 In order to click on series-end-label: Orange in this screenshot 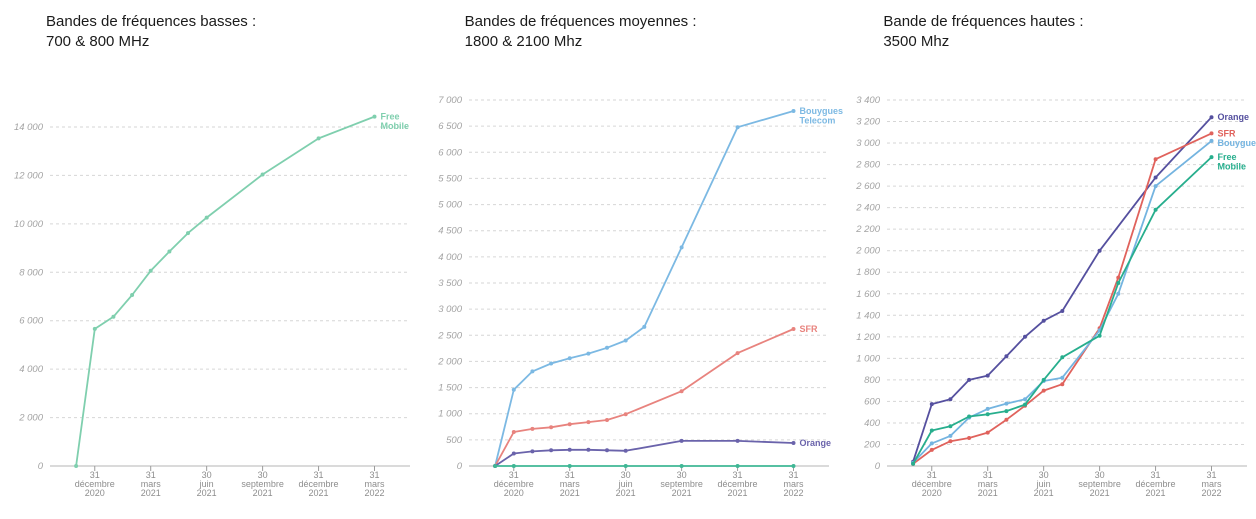, I will do `click(815, 443)`.